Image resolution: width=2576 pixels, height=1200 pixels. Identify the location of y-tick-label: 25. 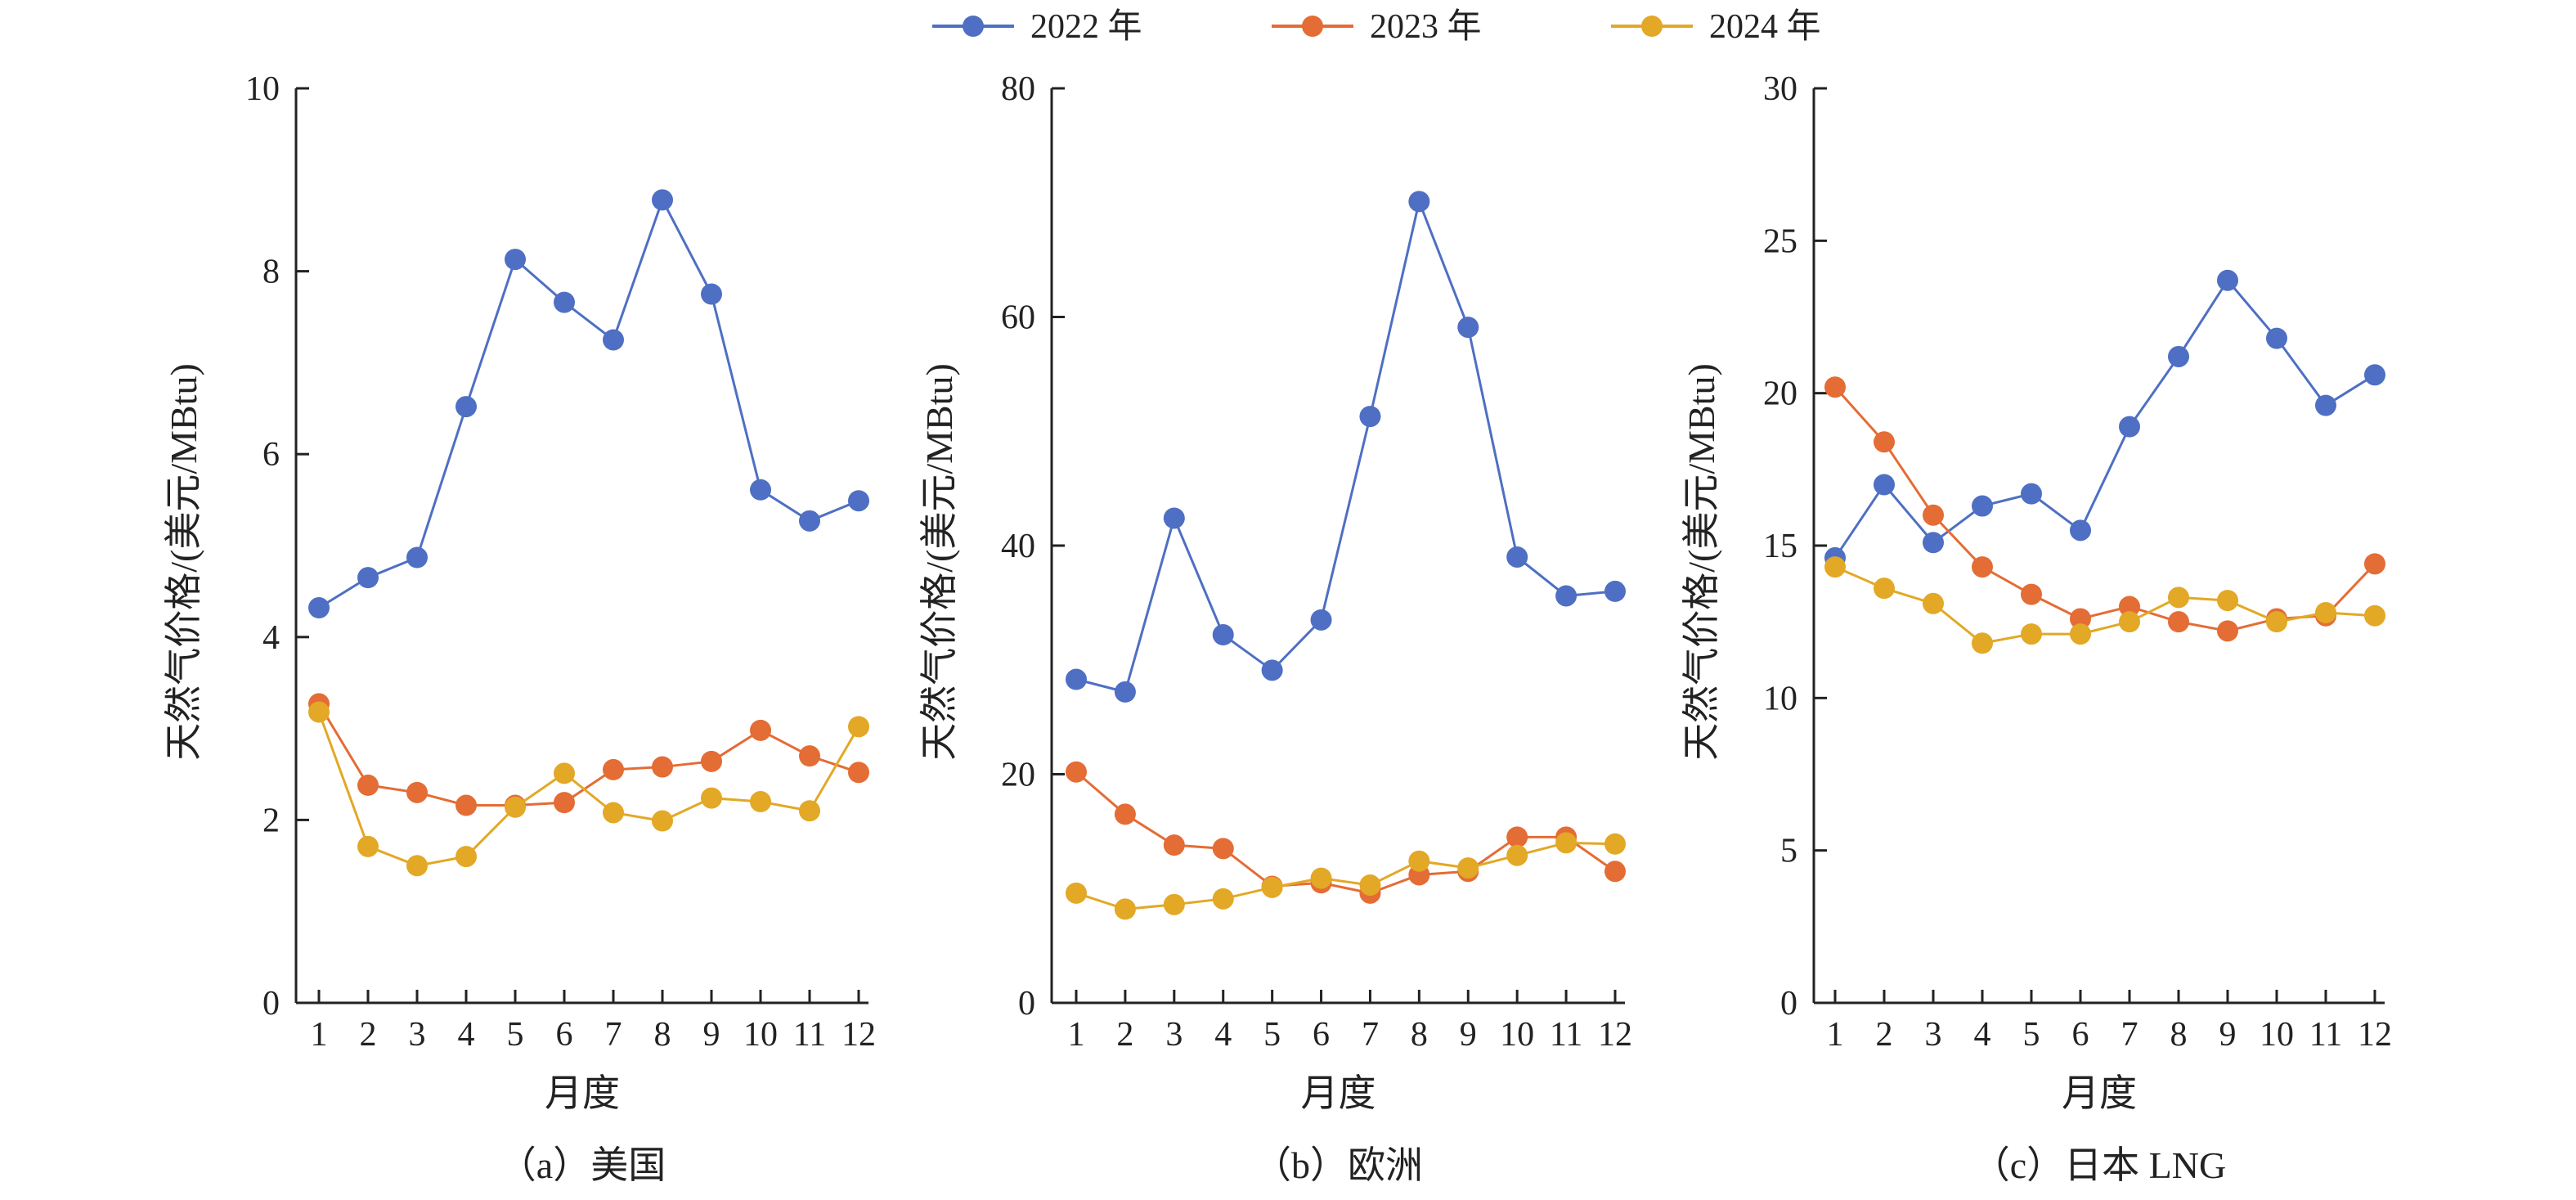
(1780, 241).